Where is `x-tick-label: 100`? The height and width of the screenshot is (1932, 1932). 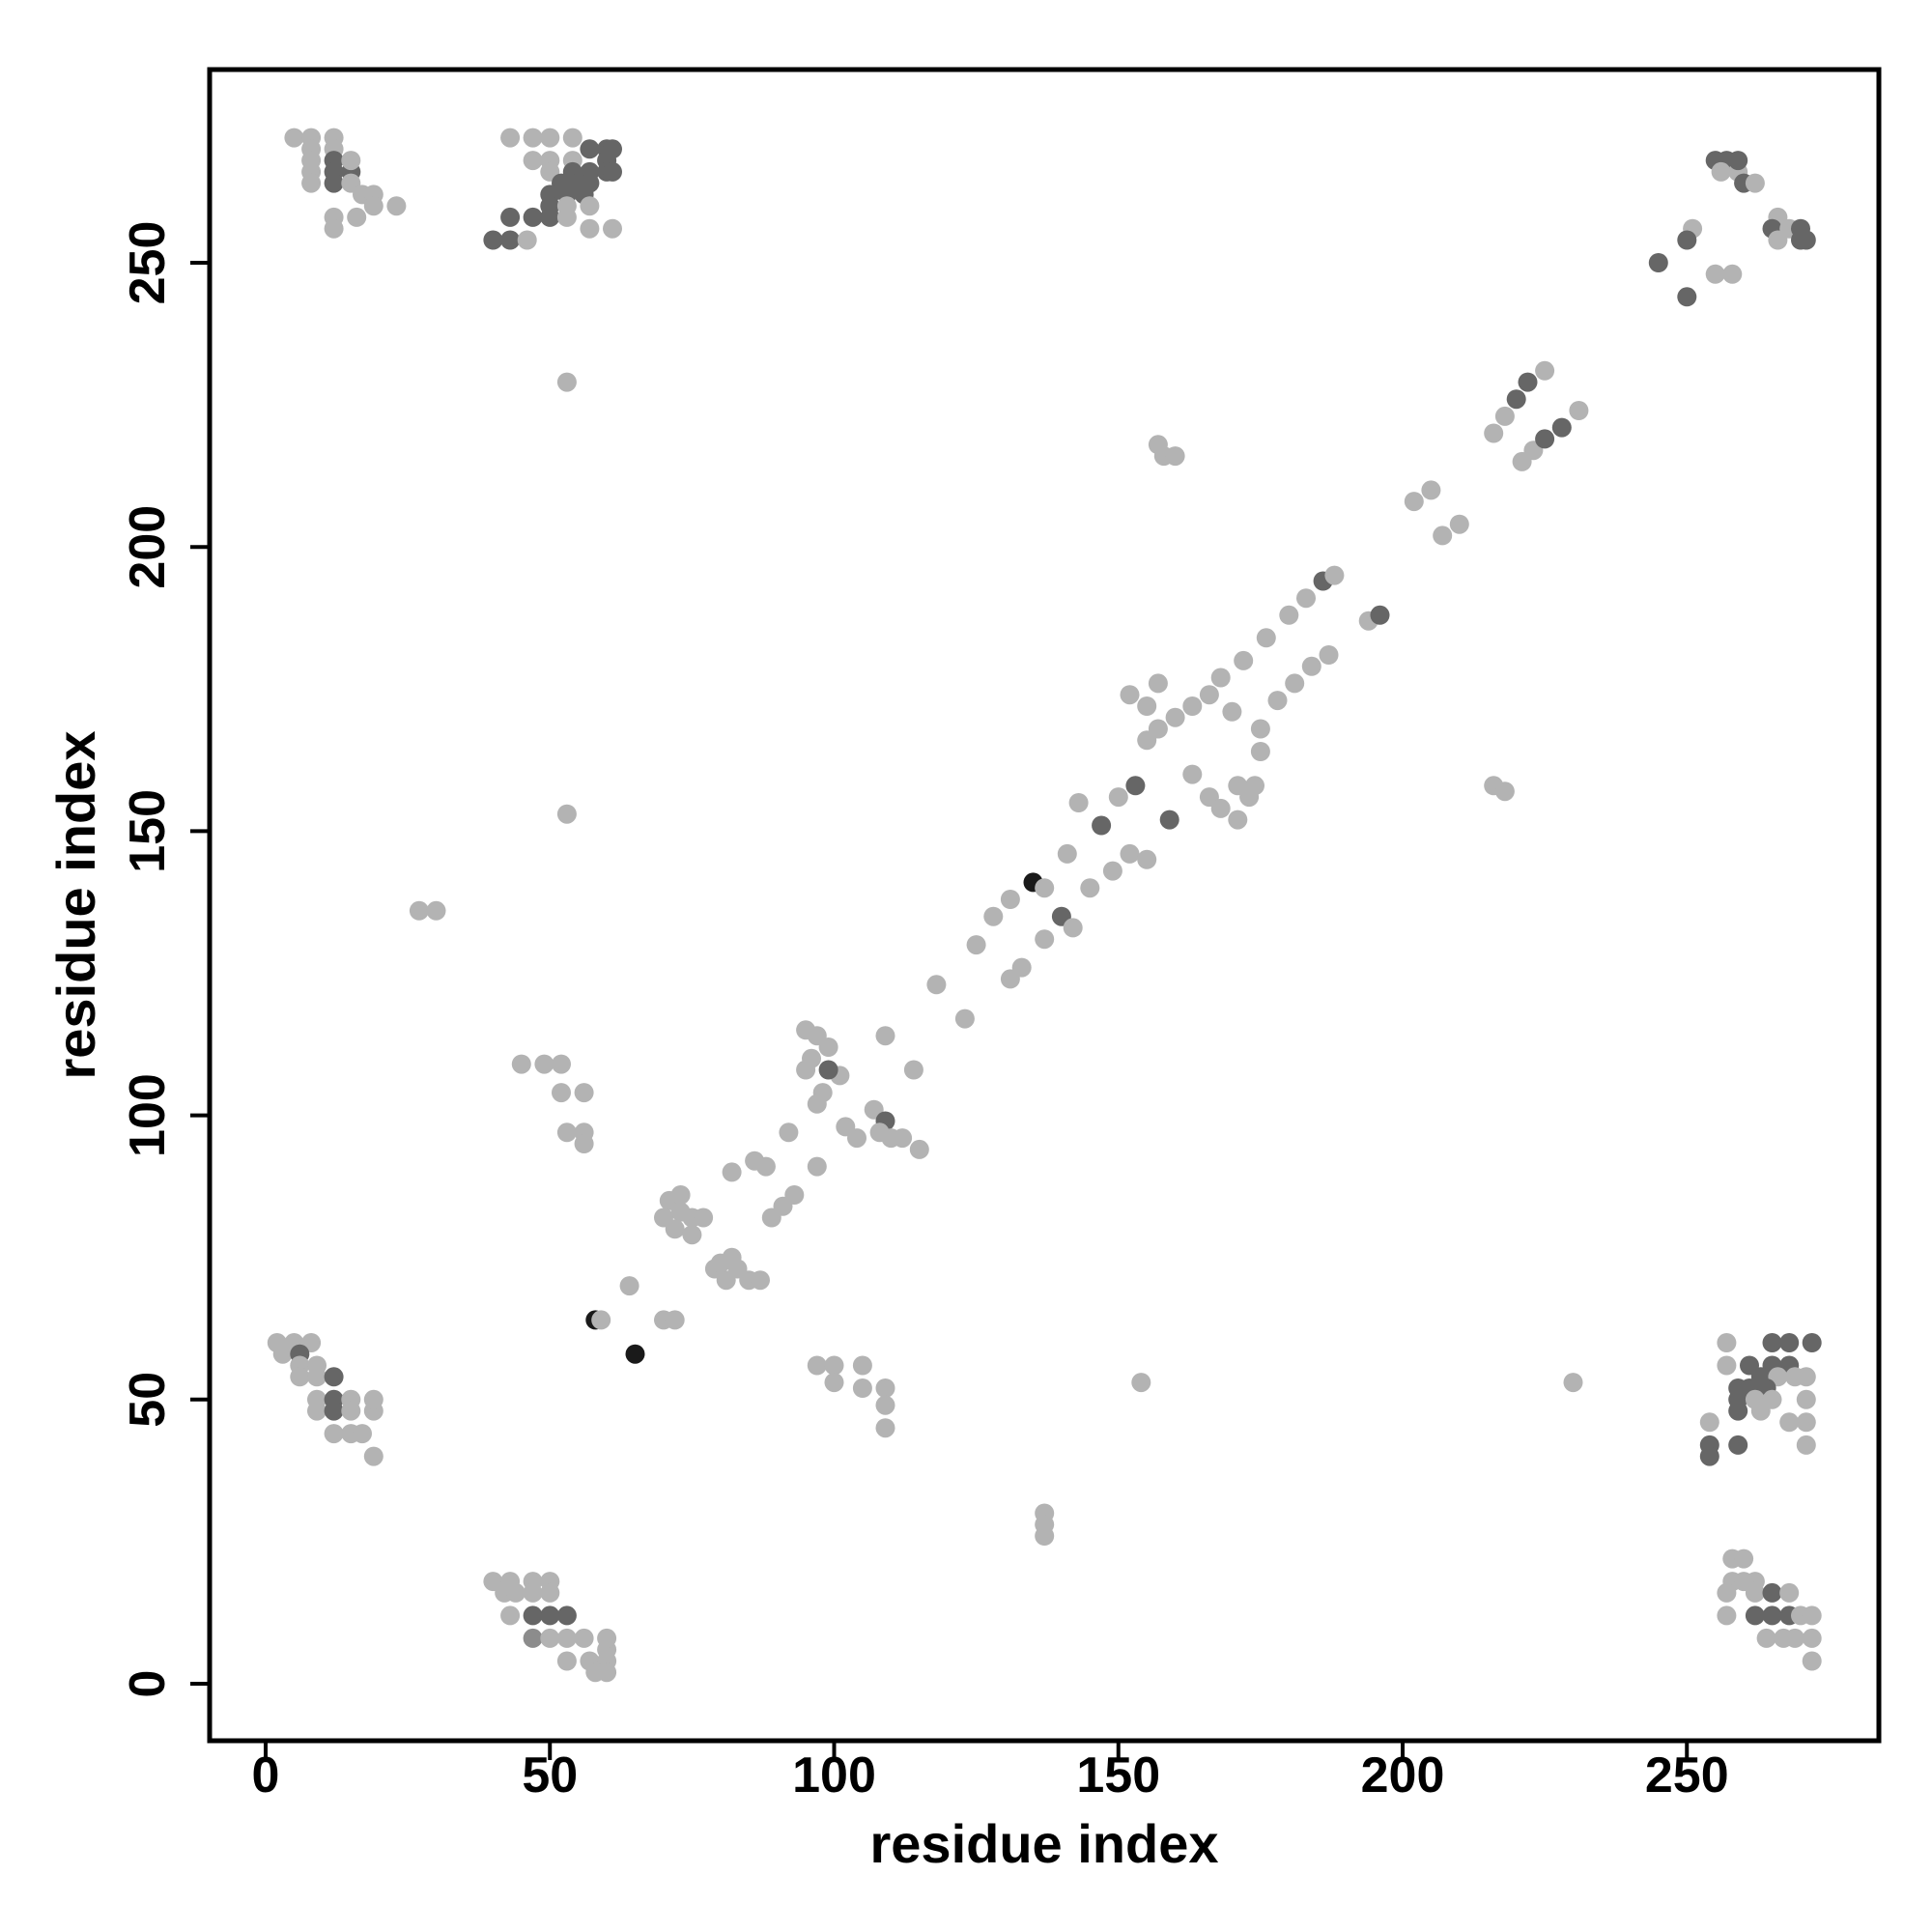
x-tick-label: 100 is located at coordinates (834, 1775).